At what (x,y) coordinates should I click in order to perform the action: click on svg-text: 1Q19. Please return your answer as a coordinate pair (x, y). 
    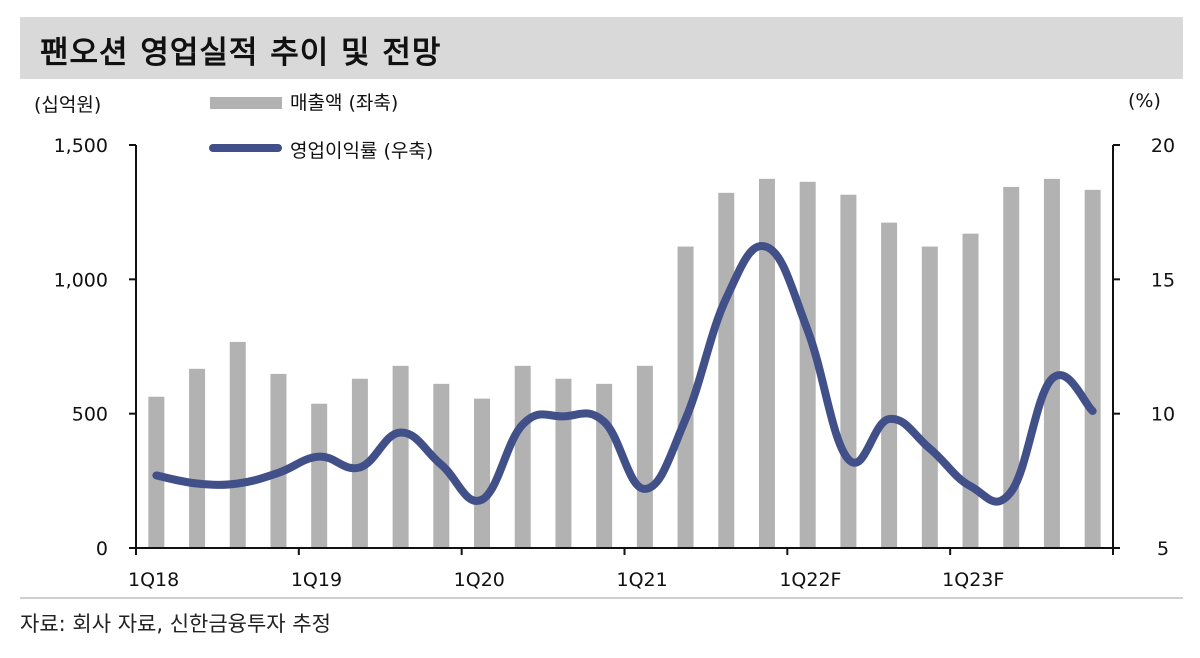
    Looking at the image, I should click on (316, 580).